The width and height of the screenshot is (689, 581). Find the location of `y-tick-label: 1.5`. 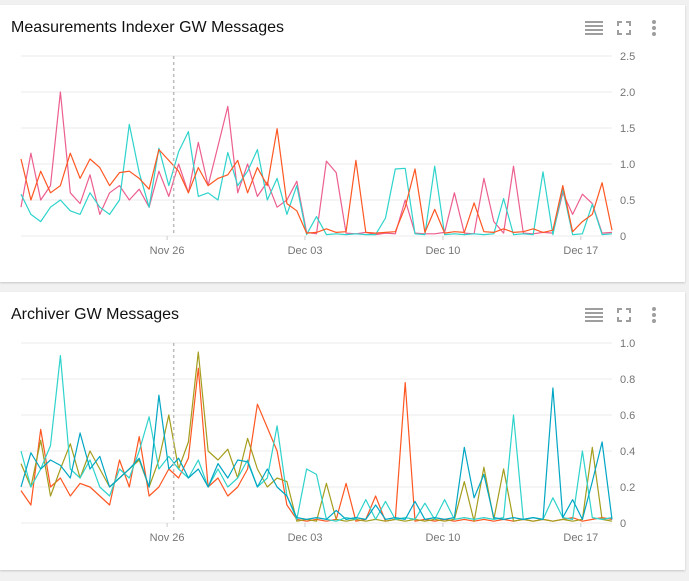

y-tick-label: 1.5 is located at coordinates (627, 129).